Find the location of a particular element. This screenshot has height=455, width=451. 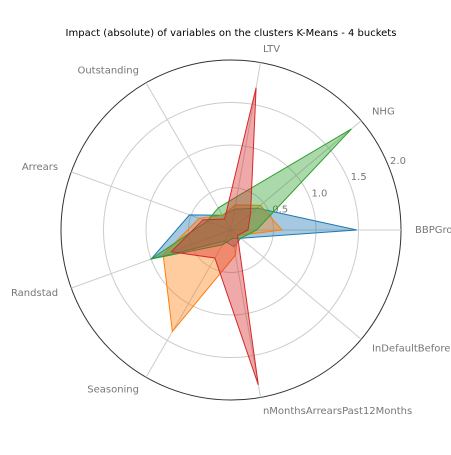

category-label: Seasoning is located at coordinates (113, 389).